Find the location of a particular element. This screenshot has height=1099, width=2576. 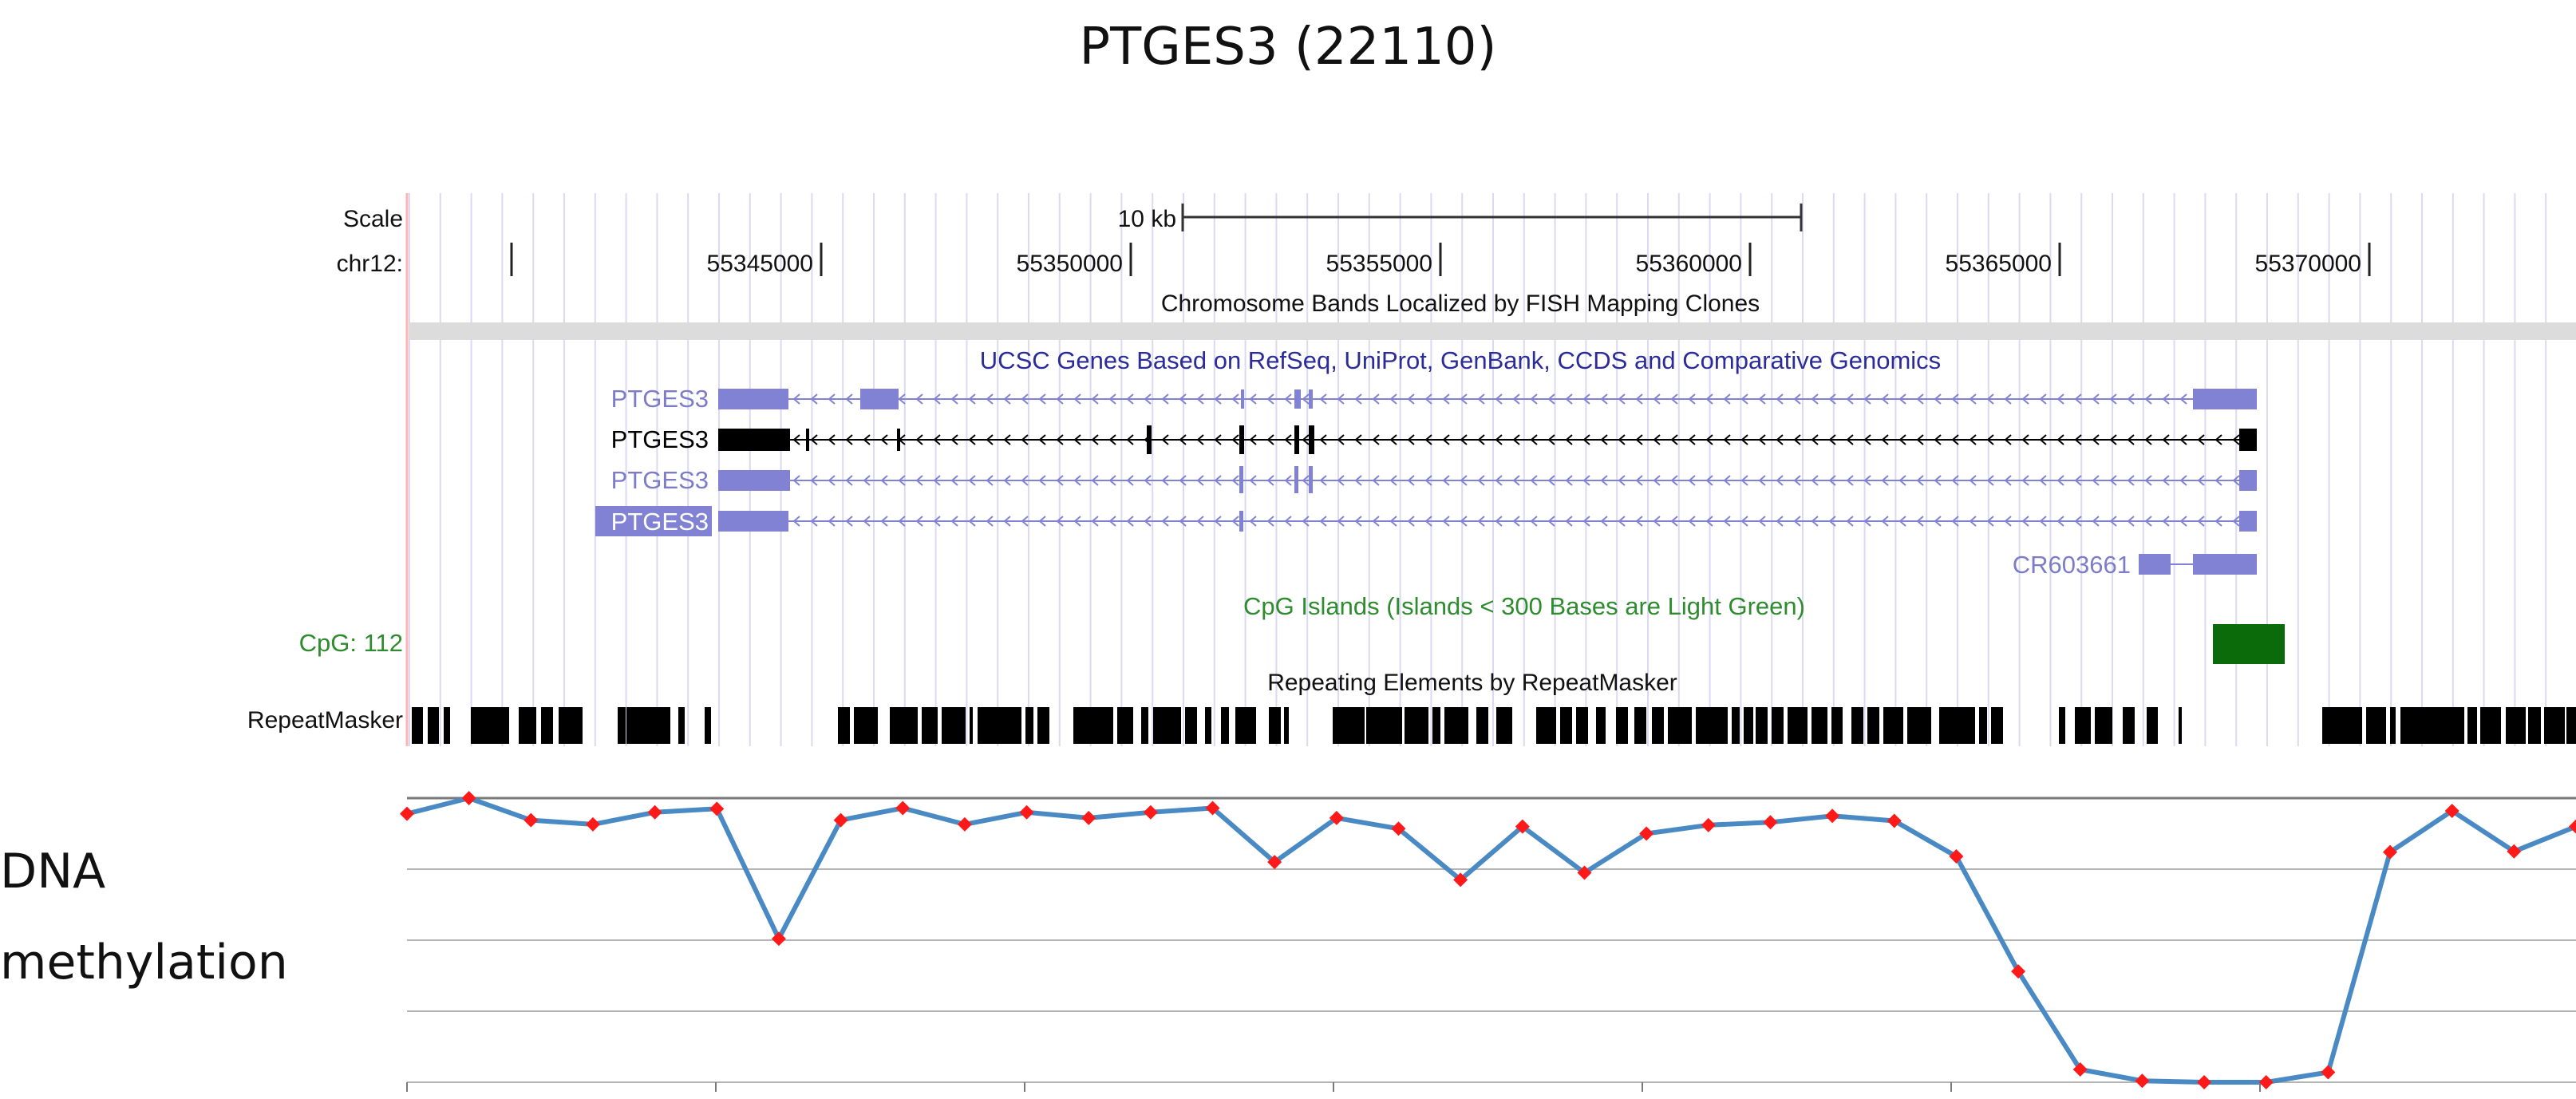

gene-label-4-highlight is located at coordinates (653, 521).